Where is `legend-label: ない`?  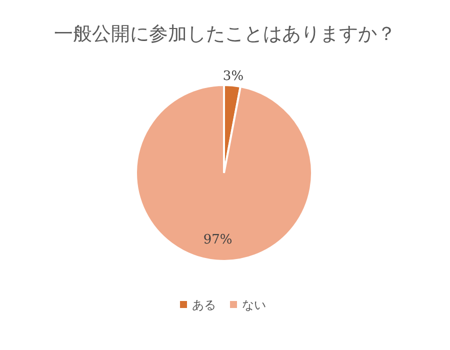 legend-label: ない is located at coordinates (254, 305).